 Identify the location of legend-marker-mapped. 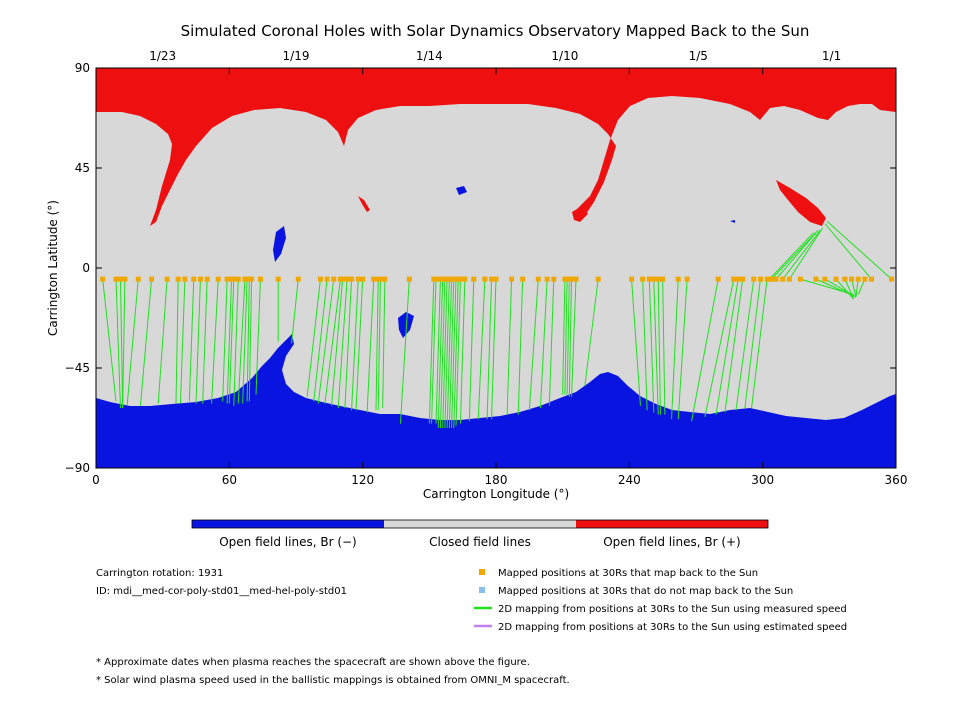
(482, 572).